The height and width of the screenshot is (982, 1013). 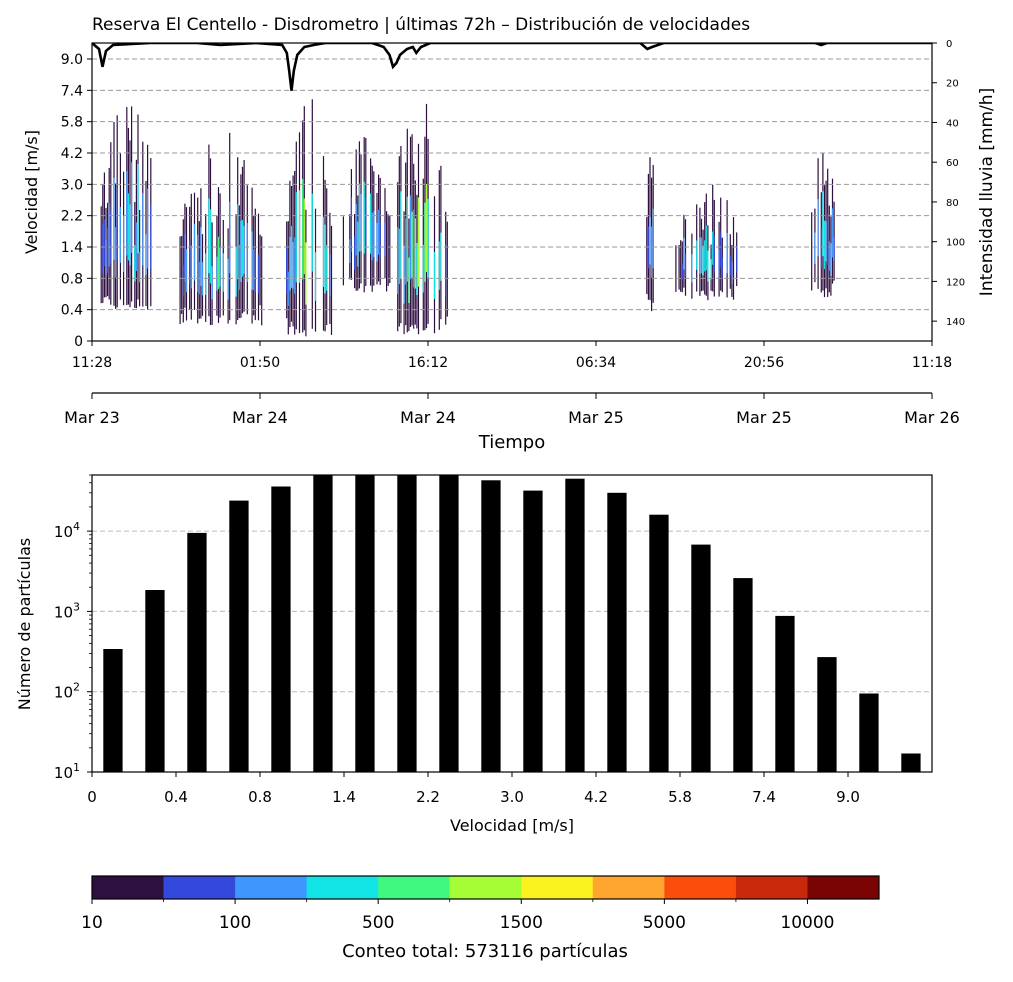 I want to click on date-axis-ticks: Mar 23 Mar 24 Mar 24 Mar 25 Mar 25 Mar 26, so click(x=512, y=410).